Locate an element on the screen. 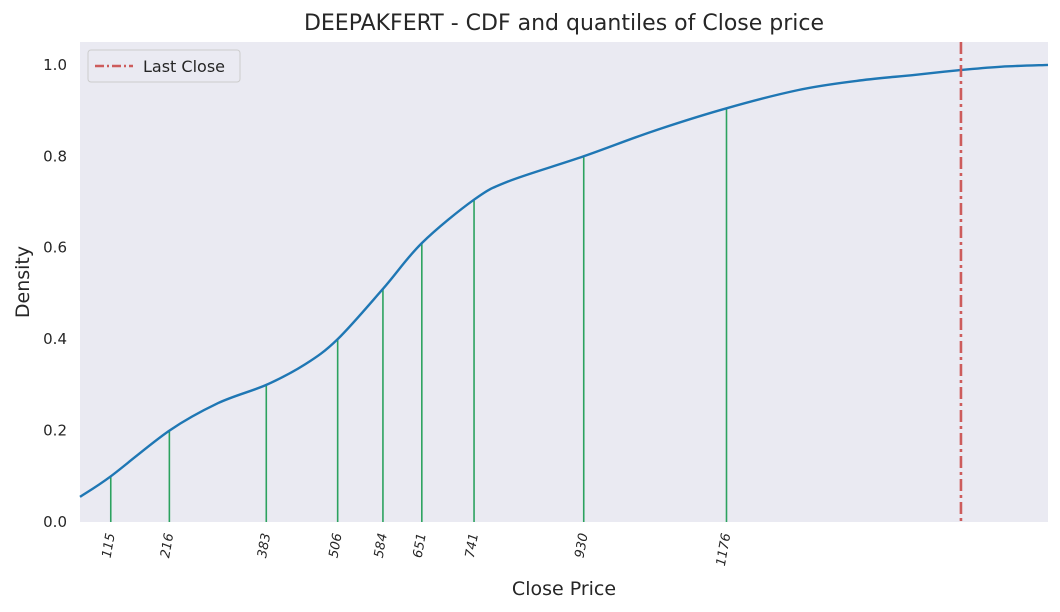 This screenshot has height=612, width=1060. x-tick-label: 1176 is located at coordinates (724, 549).